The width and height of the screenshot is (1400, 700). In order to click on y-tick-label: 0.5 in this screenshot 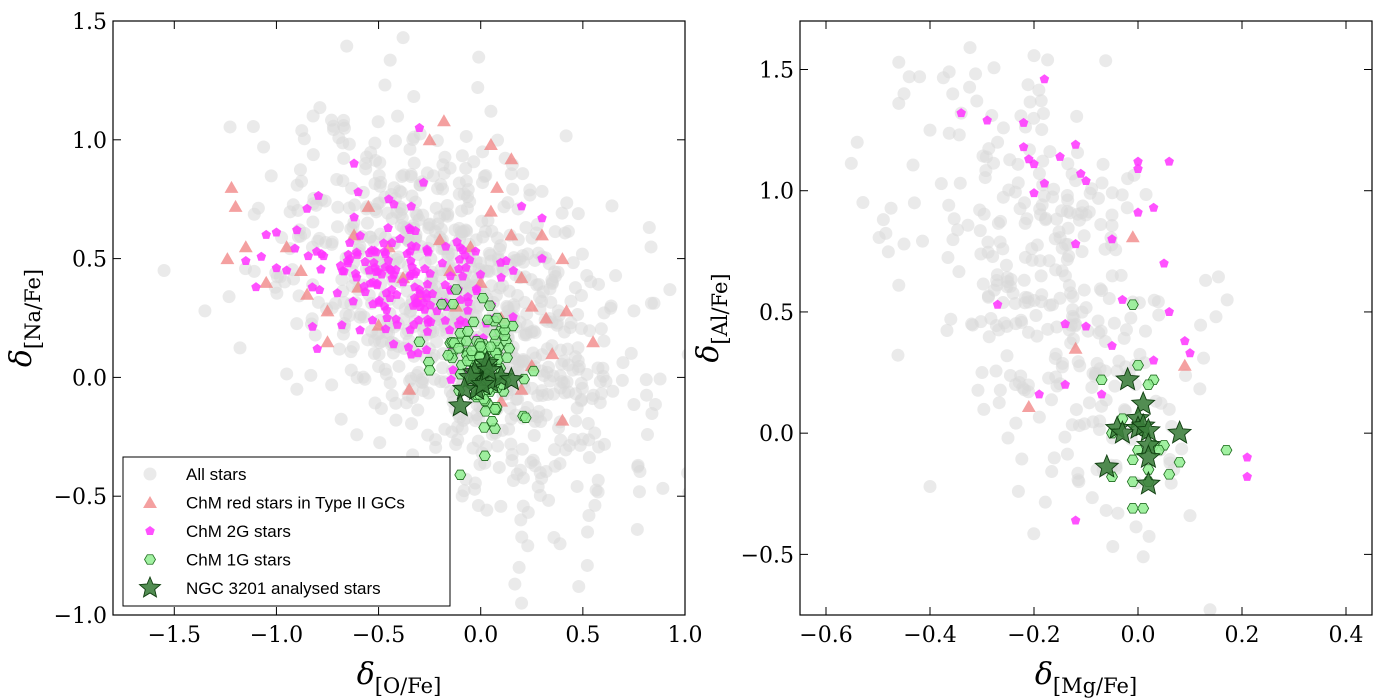, I will do `click(776, 313)`.